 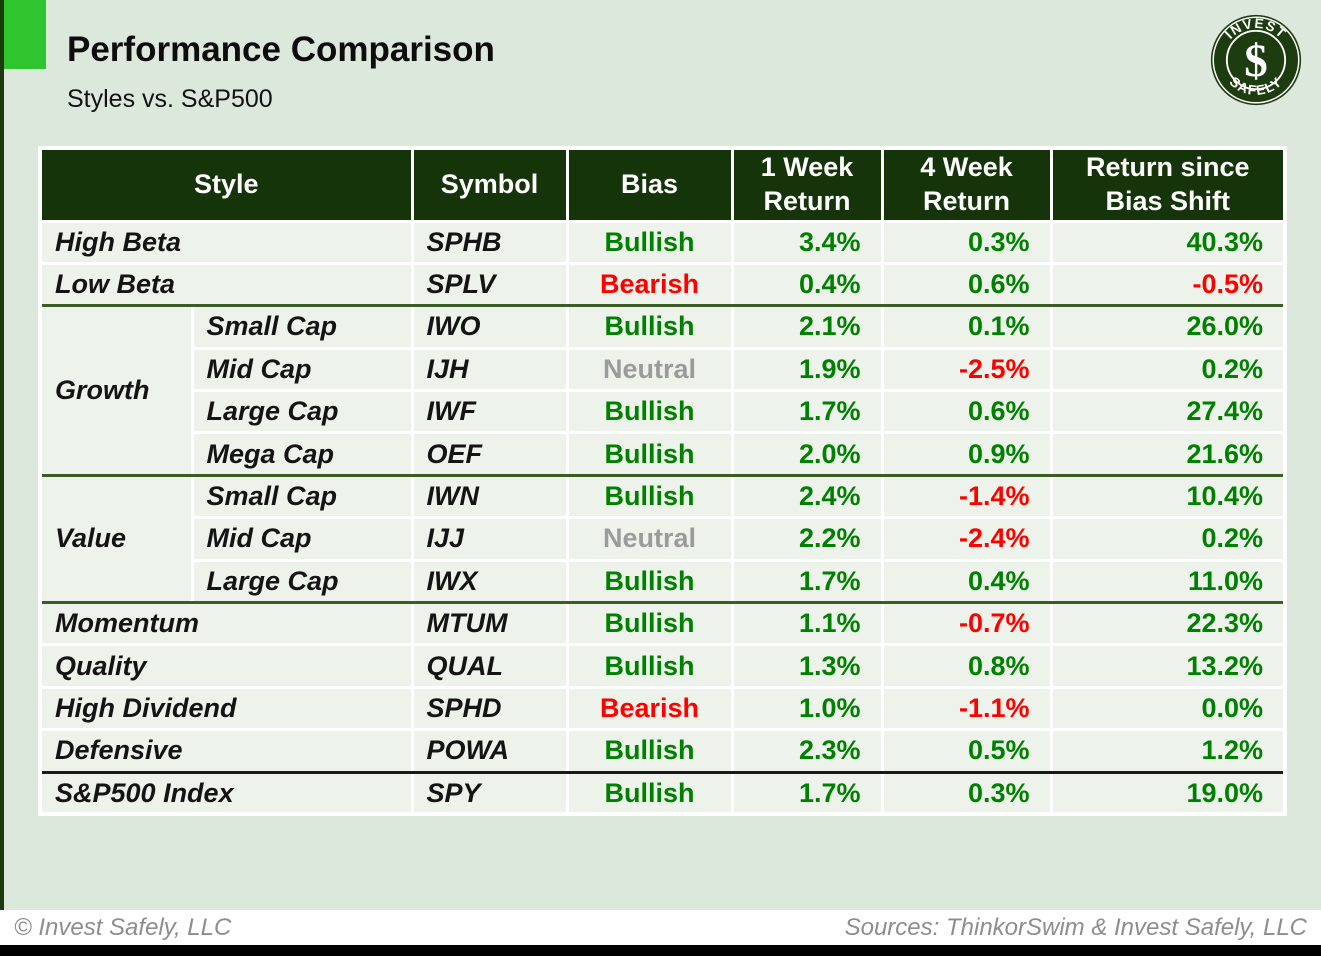 What do you see at coordinates (807, 284) in the screenshot?
I see `week1-return-cell: 0.4%` at bounding box center [807, 284].